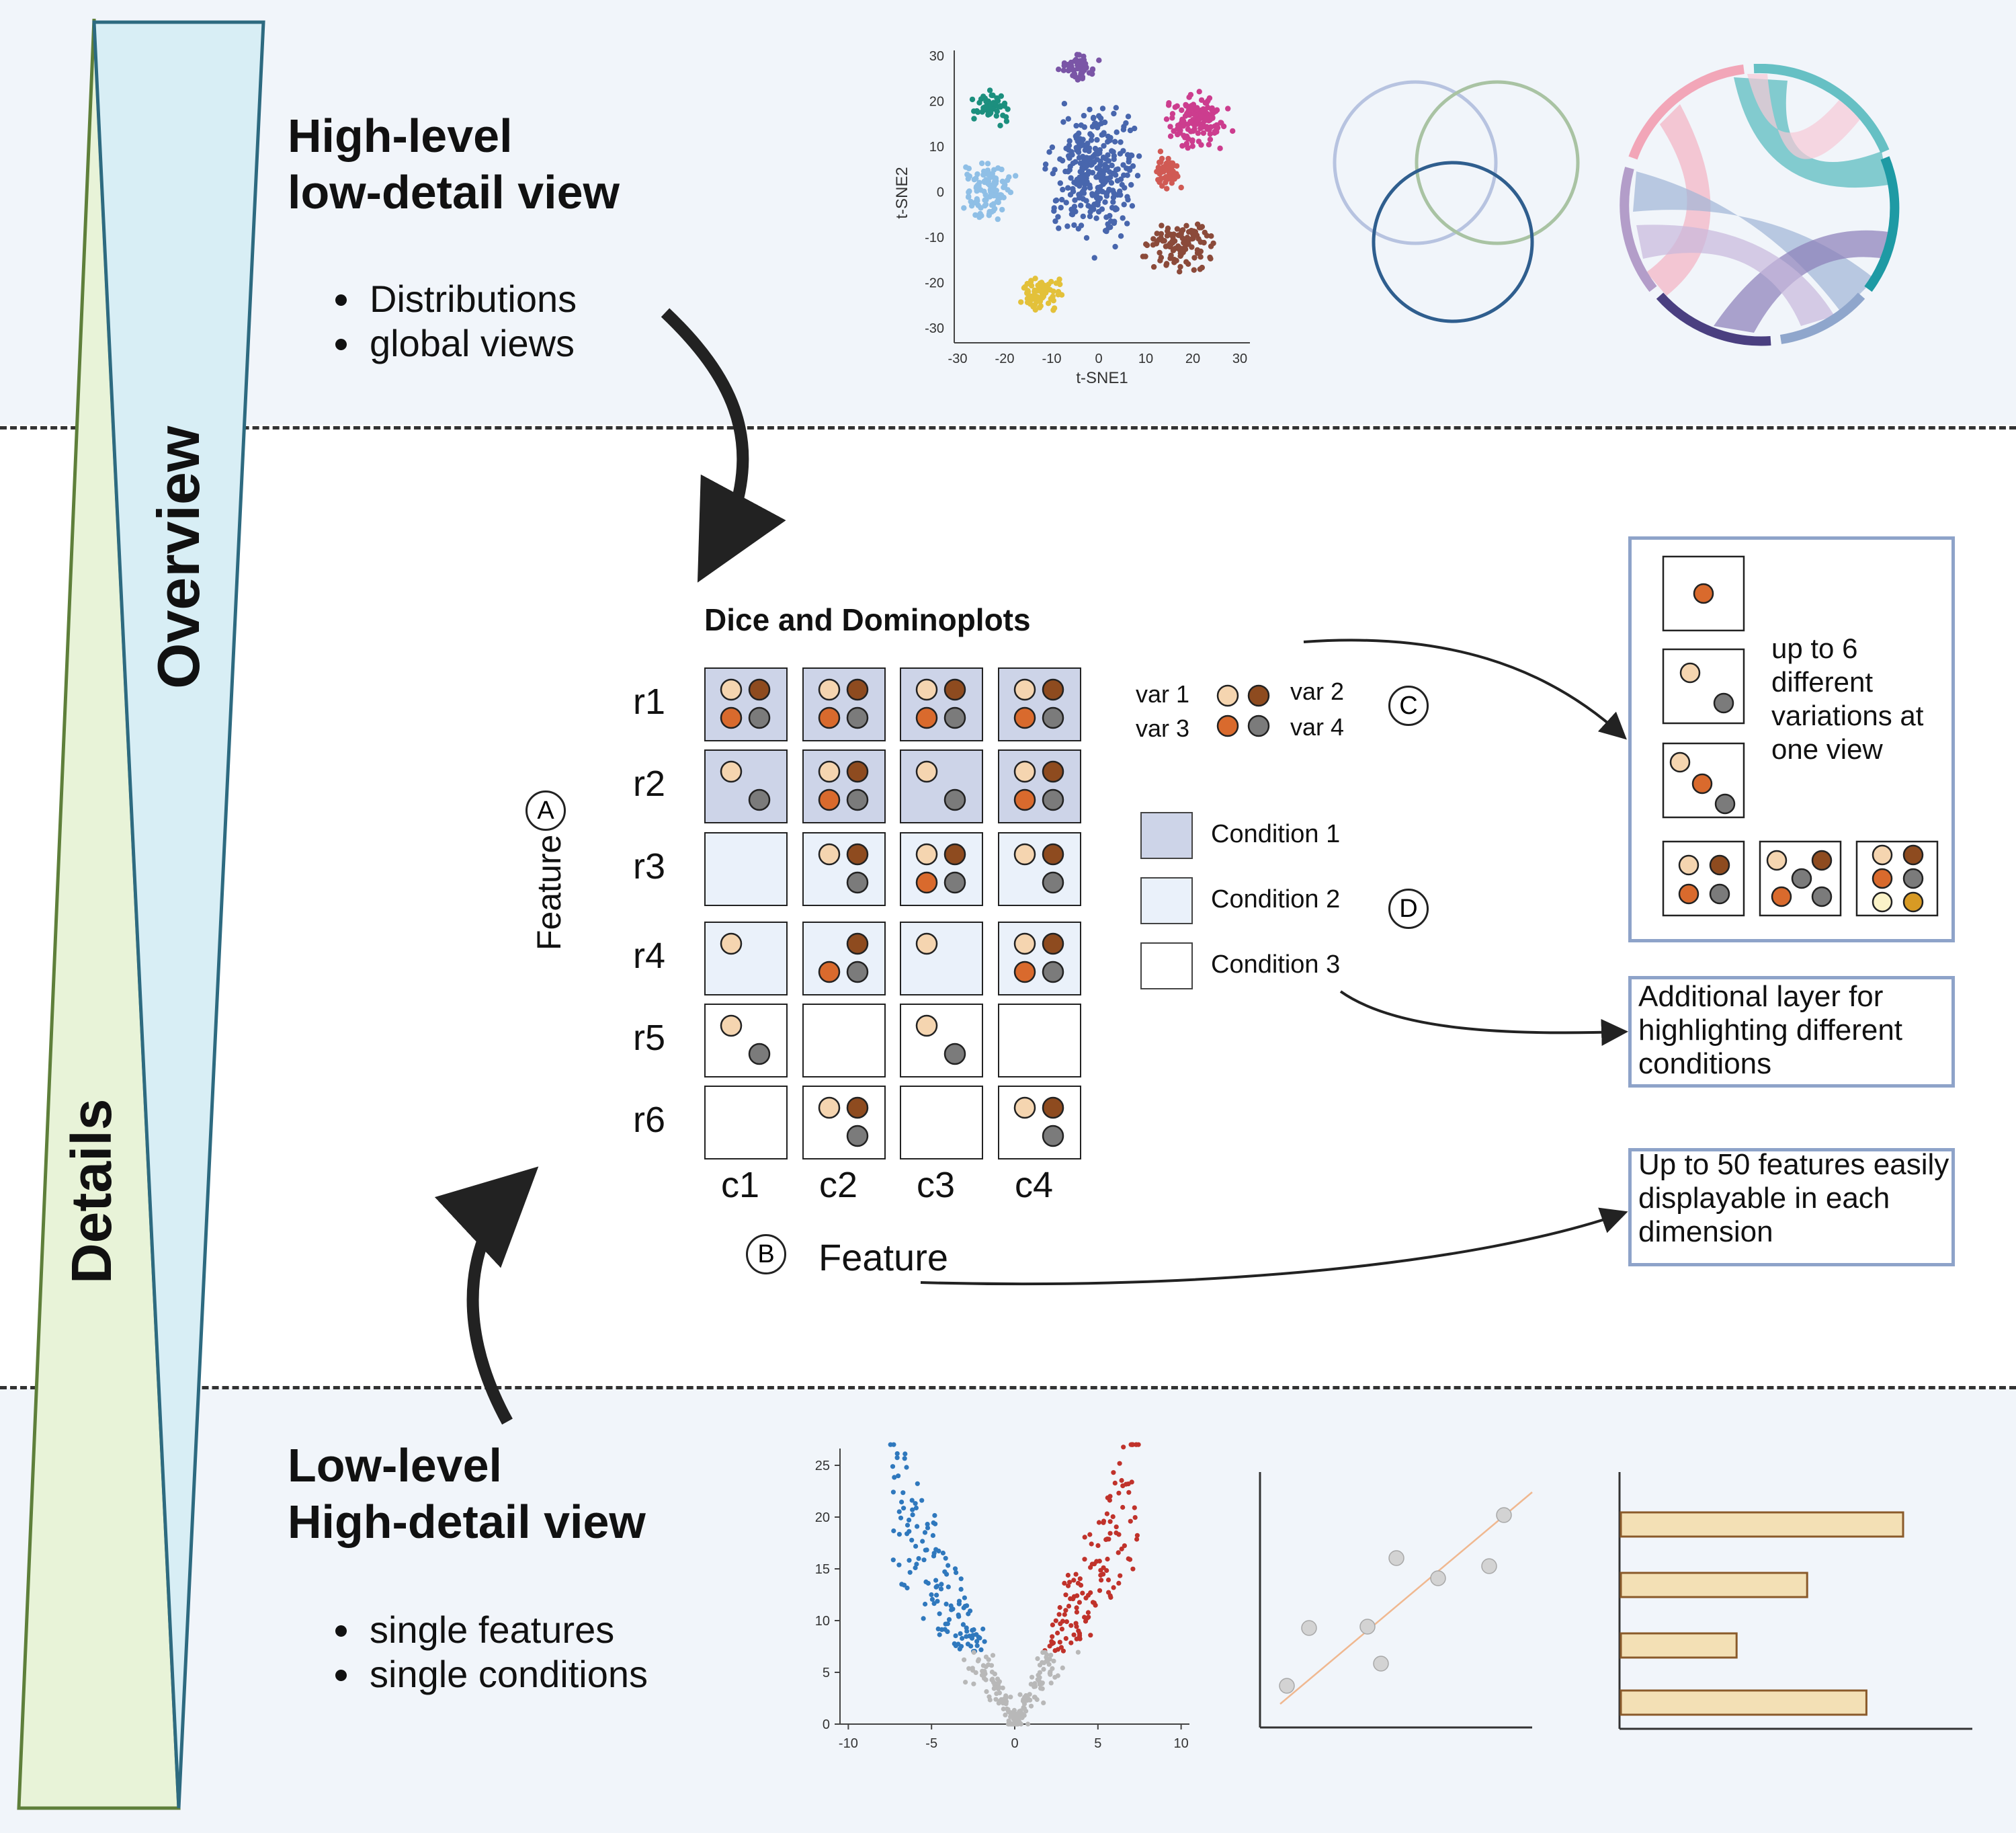 This screenshot has width=2016, height=1833. I want to click on top-heading-line1: High-level, so click(401, 136).